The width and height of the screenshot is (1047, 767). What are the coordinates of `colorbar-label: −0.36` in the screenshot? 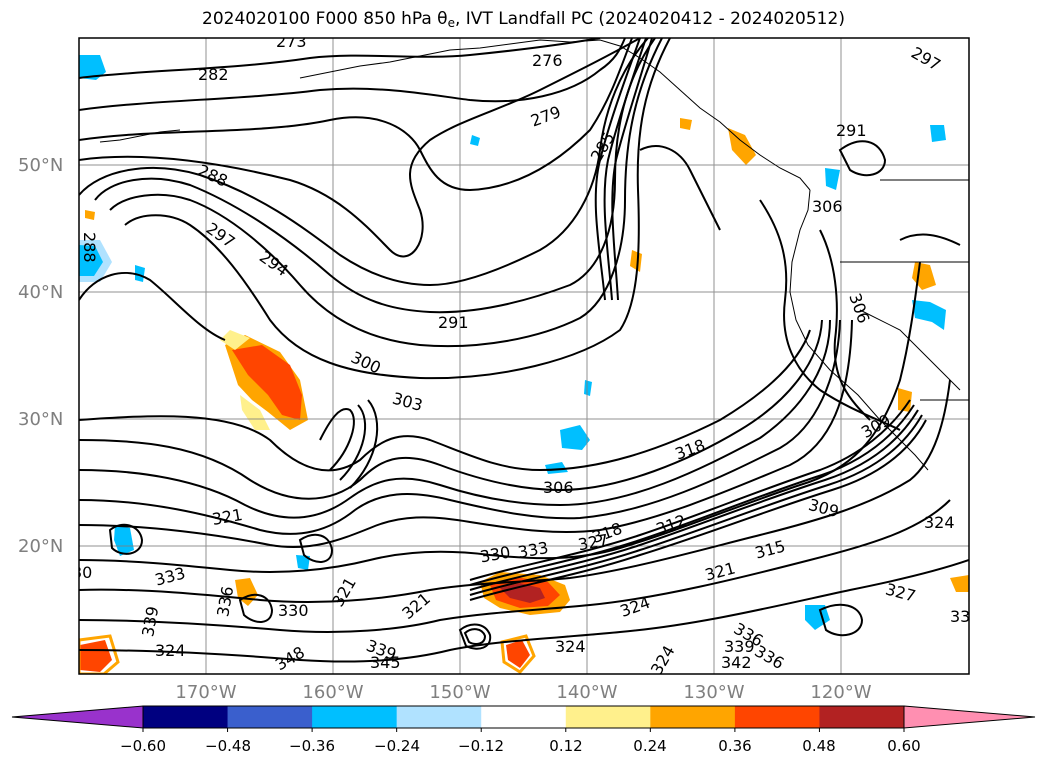 It's located at (312, 746).